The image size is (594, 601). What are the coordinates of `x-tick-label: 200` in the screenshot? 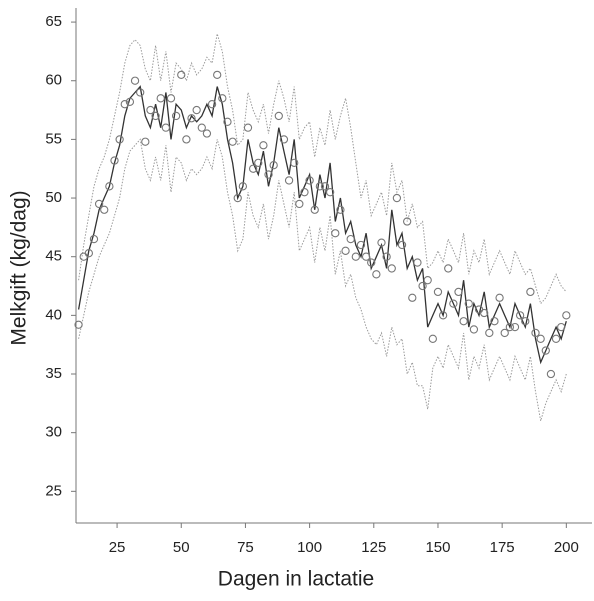 It's located at (566, 547).